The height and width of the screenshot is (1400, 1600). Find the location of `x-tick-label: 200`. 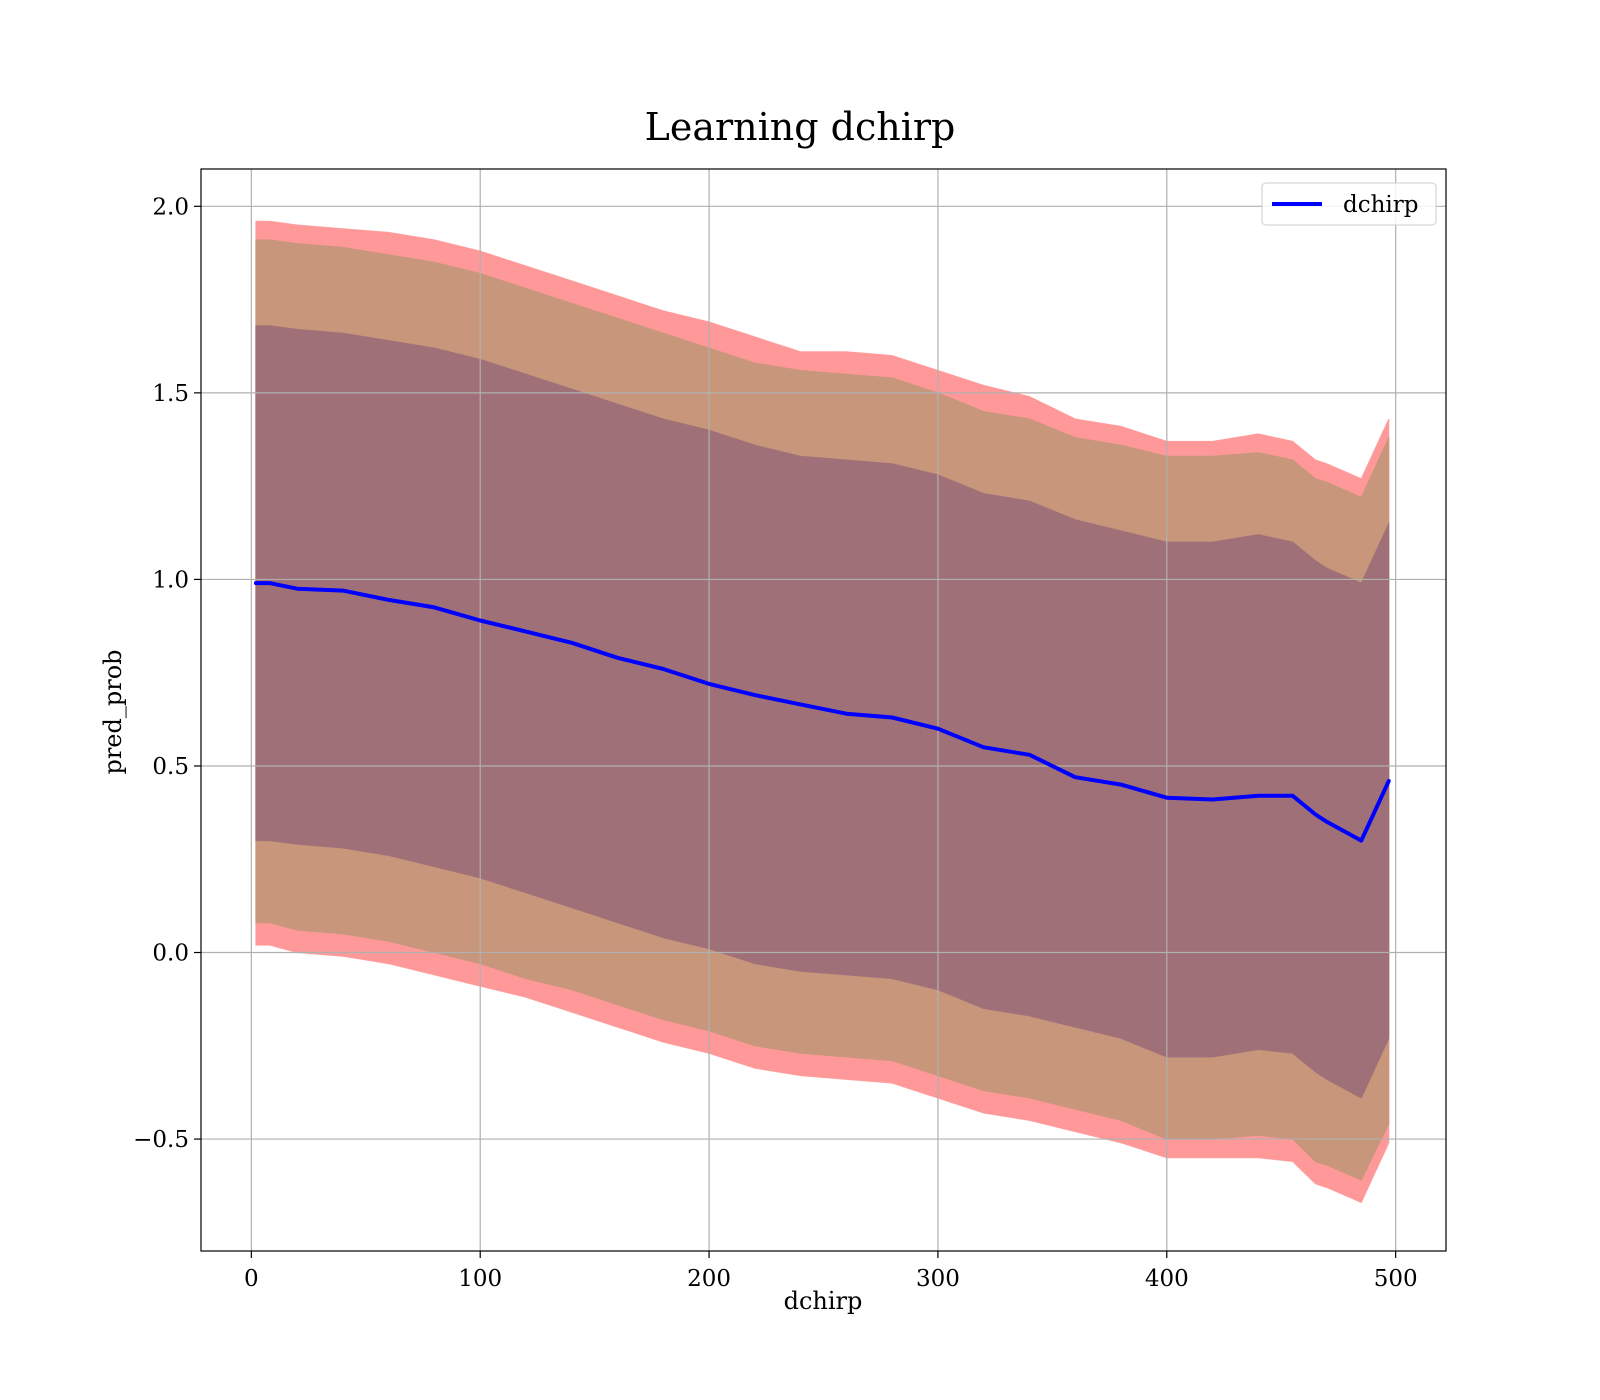

x-tick-label: 200 is located at coordinates (709, 1279).